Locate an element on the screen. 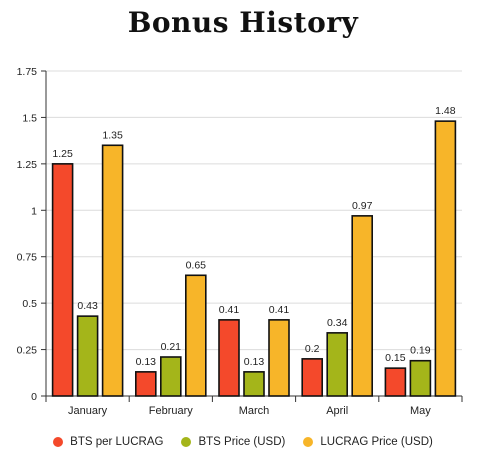 This screenshot has width=486, height=463. data-label: 0.21 is located at coordinates (171, 347).